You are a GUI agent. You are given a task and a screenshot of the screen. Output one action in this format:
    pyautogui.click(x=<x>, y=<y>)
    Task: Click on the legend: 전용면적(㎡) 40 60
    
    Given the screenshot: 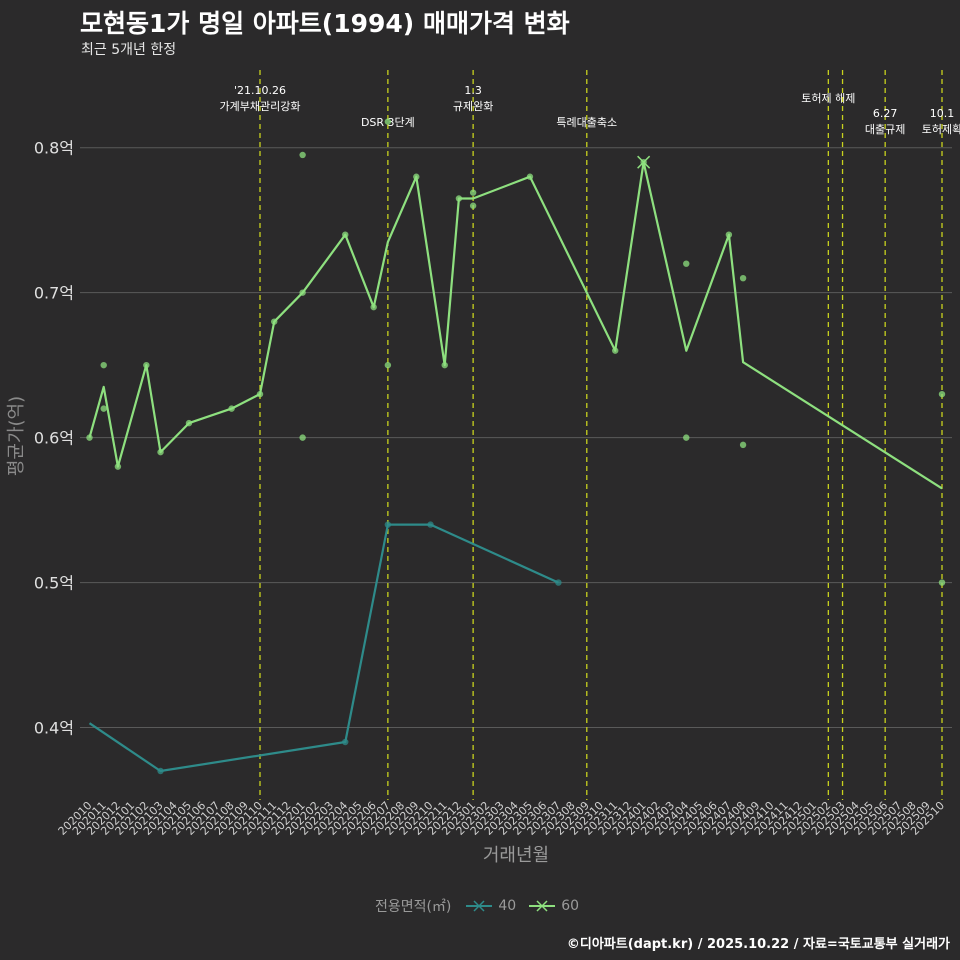 What is the action you would take?
    pyautogui.click(x=480, y=906)
    